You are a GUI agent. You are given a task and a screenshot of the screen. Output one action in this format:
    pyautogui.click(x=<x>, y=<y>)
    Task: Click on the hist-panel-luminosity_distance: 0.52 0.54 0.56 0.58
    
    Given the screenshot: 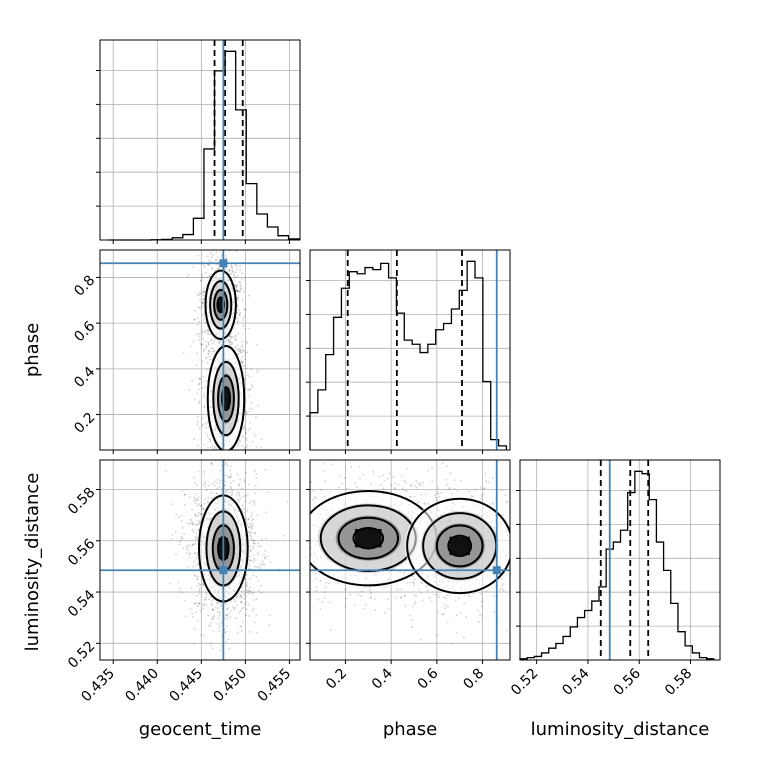 What is the action you would take?
    pyautogui.click(x=614, y=579)
    